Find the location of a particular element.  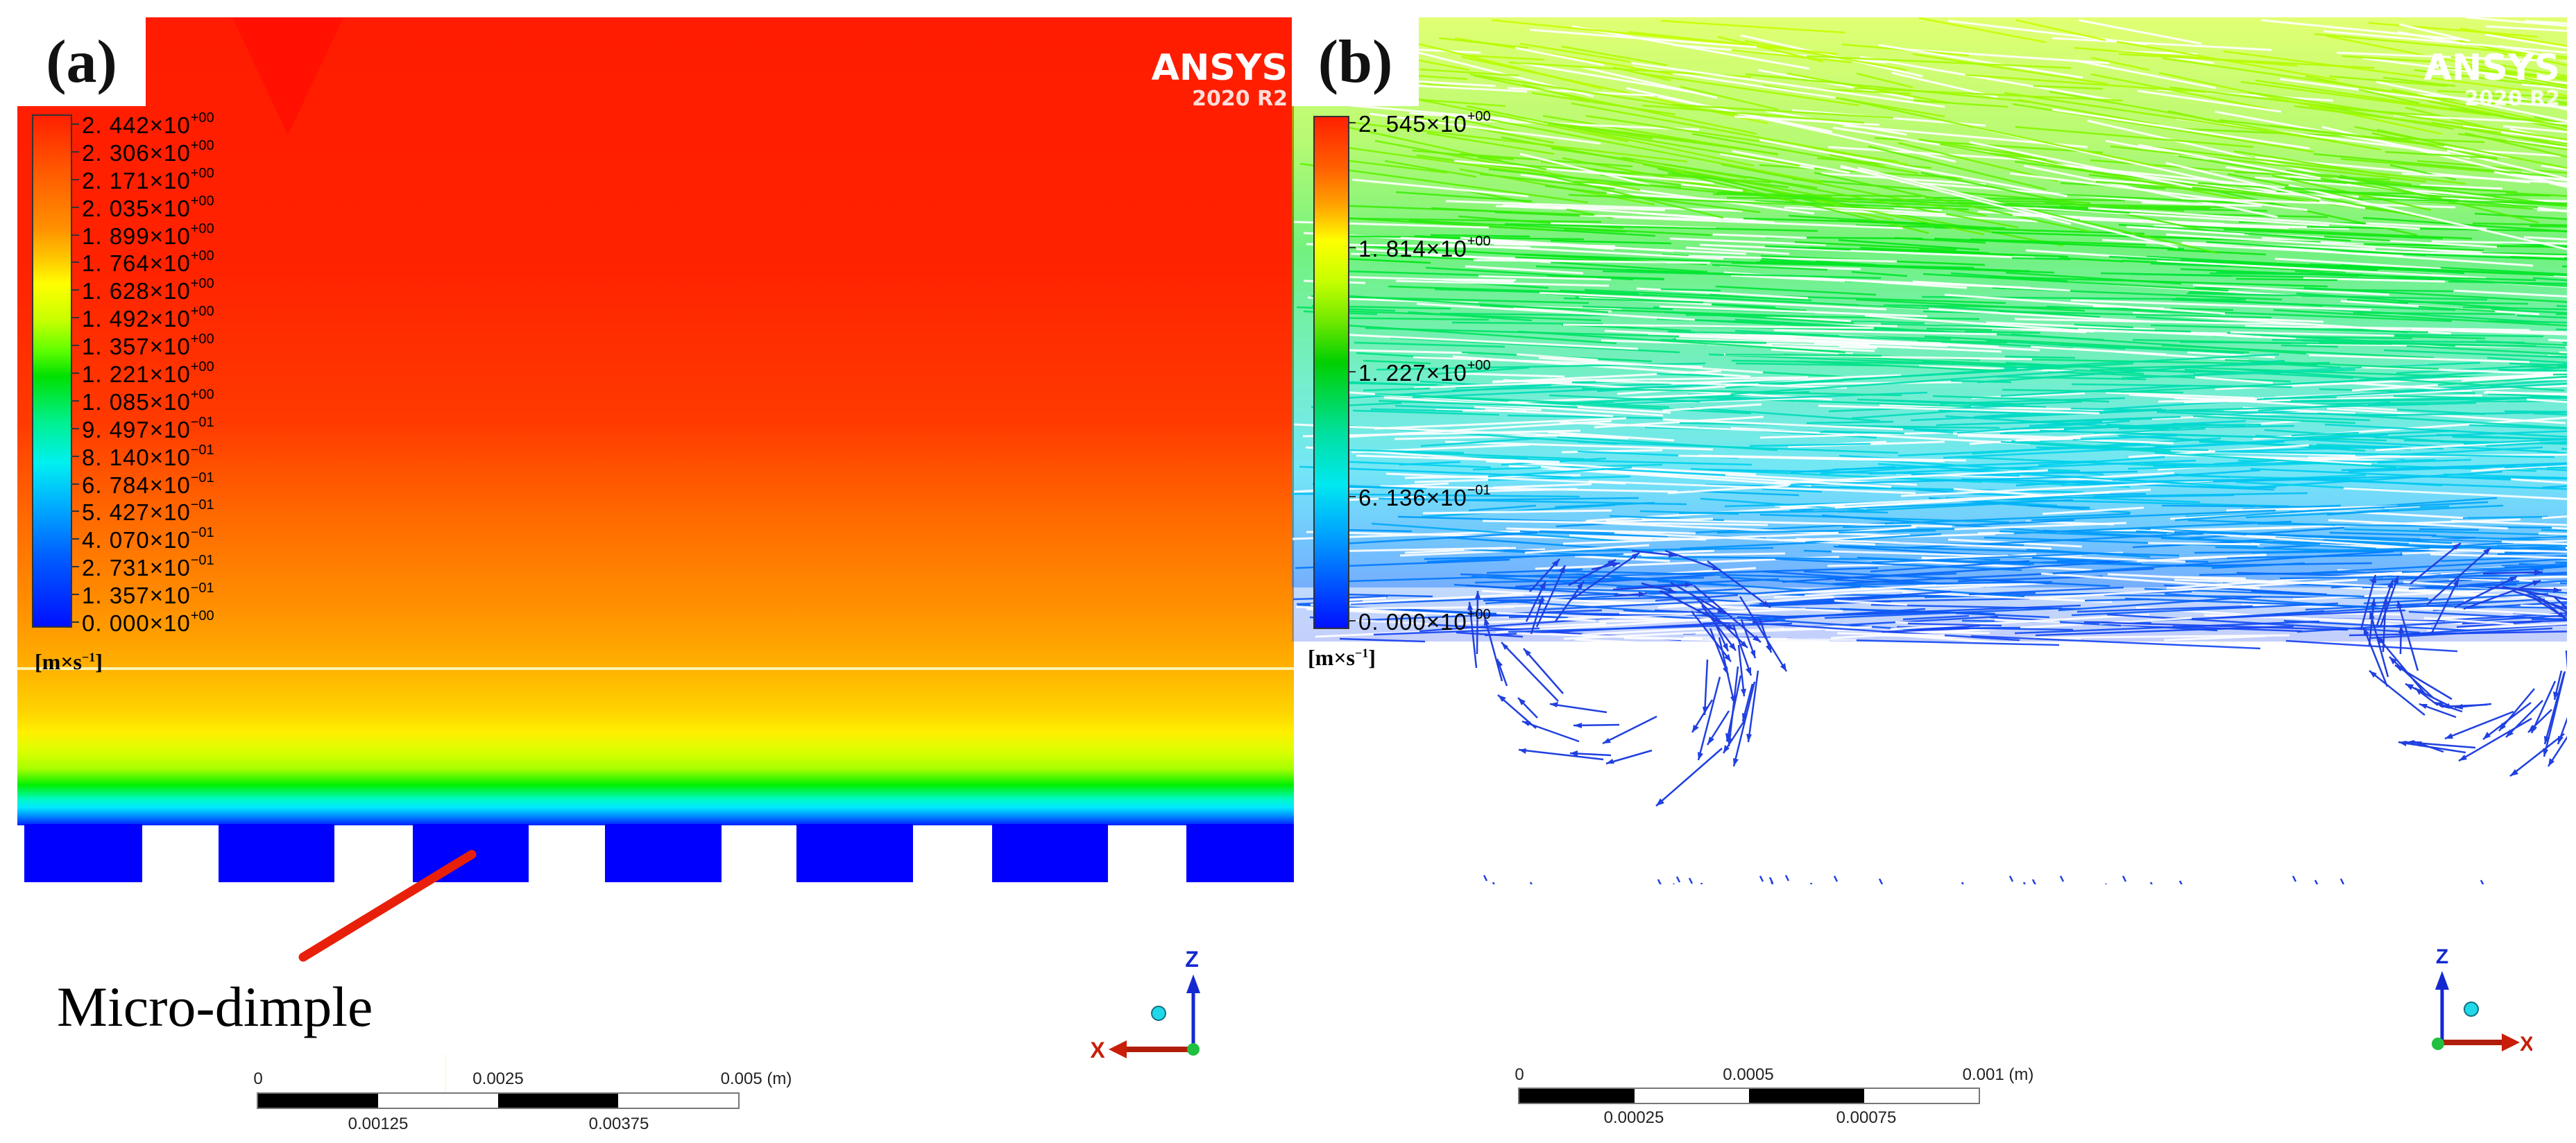

legend-value: 1. 357×10−01 is located at coordinates (148, 595).